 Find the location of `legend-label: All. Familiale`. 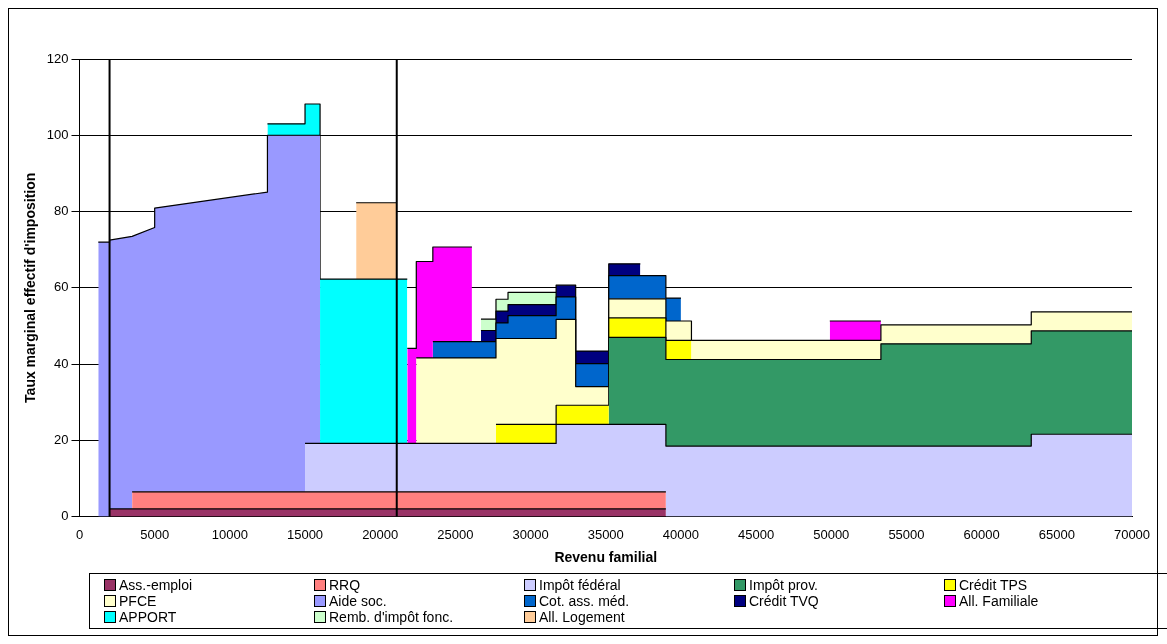

legend-label: All. Familiale is located at coordinates (999, 601).